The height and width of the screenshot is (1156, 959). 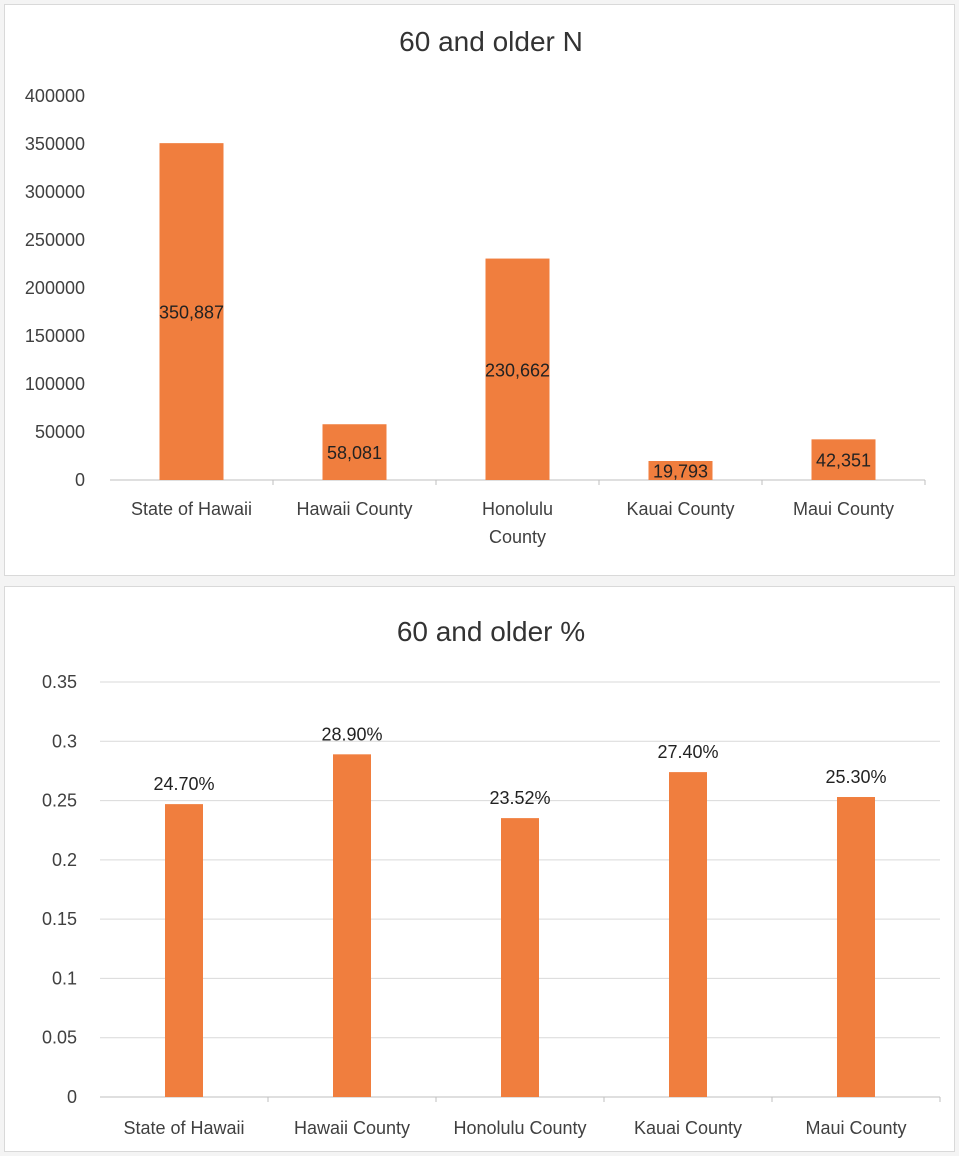 What do you see at coordinates (55, 288) in the screenshot?
I see `y-tick-label: 200000` at bounding box center [55, 288].